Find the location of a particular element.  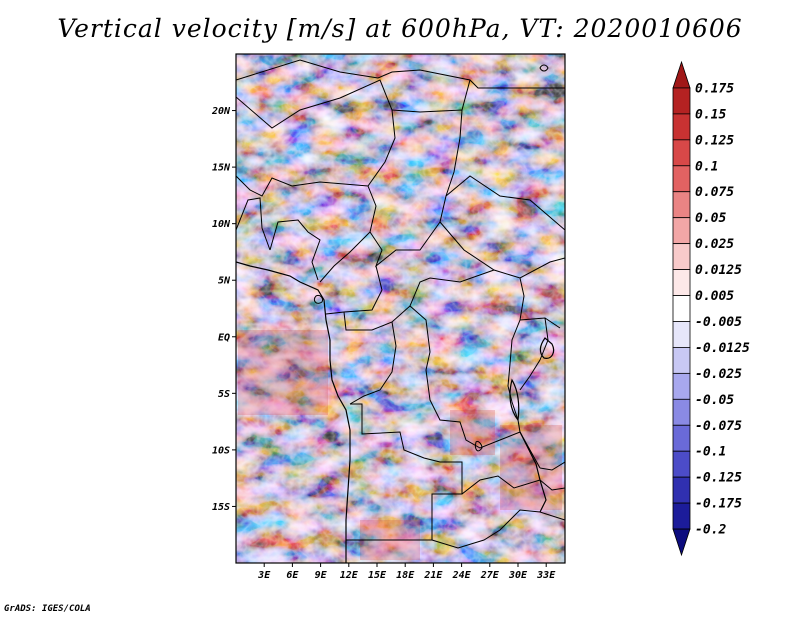

lon-tick-label: 3E is located at coordinates (264, 575).